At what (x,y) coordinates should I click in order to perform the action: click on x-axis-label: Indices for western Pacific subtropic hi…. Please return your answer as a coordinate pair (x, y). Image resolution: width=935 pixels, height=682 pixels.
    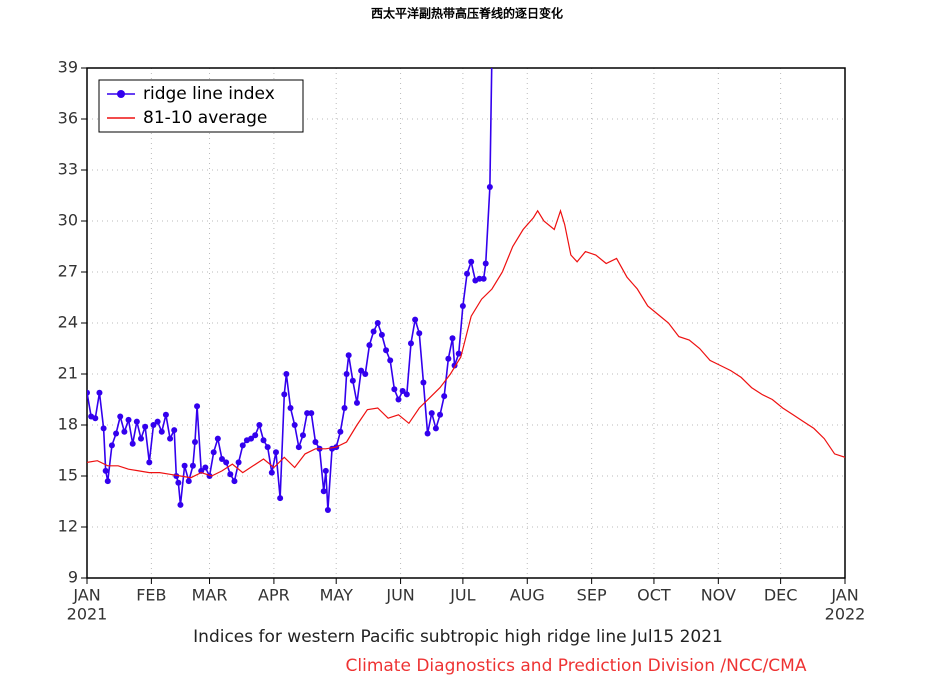
    Looking at the image, I should click on (458, 637).